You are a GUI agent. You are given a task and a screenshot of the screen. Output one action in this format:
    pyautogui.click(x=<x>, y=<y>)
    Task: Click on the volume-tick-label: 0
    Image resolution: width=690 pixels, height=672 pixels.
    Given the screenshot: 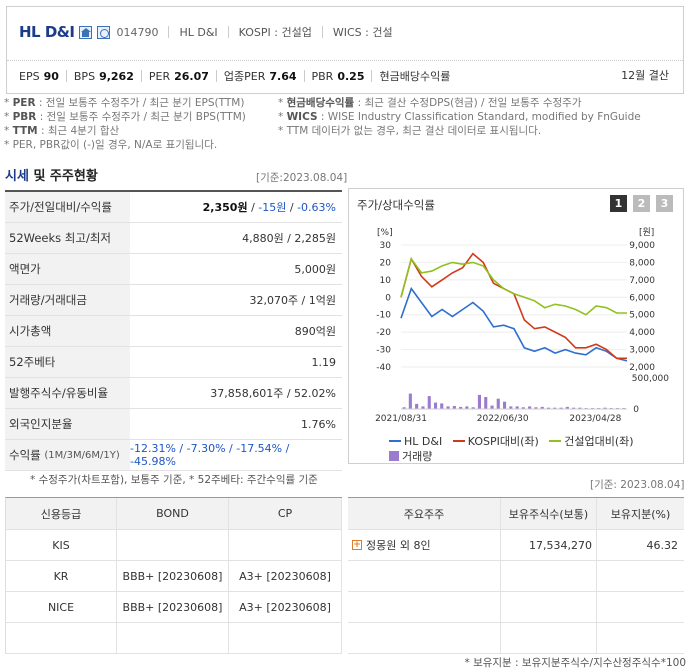 What is the action you would take?
    pyautogui.click(x=636, y=410)
    